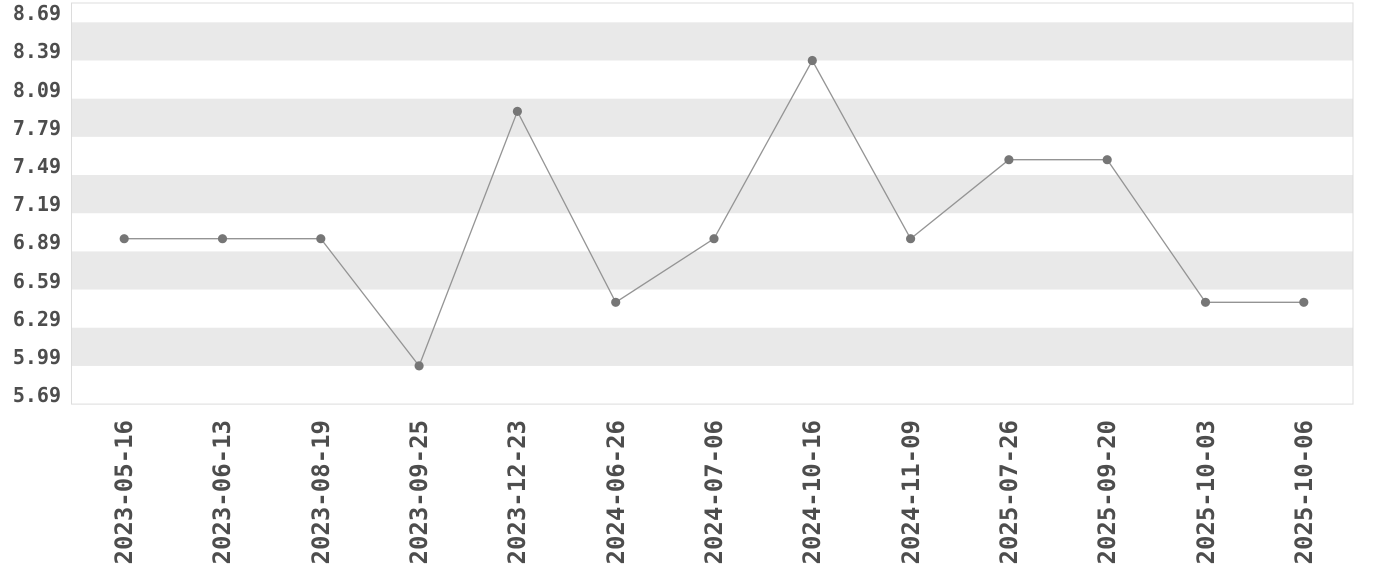 The height and width of the screenshot is (580, 1380). I want to click on x-tick-label: 2025-09-20, so click(1107, 492).